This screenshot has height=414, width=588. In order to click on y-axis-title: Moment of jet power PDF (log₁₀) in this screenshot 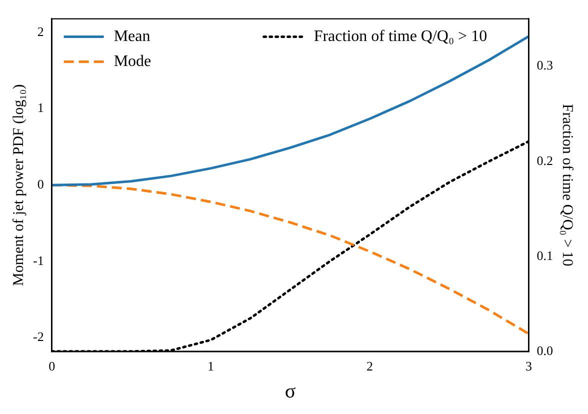, I will do `click(18, 185)`.